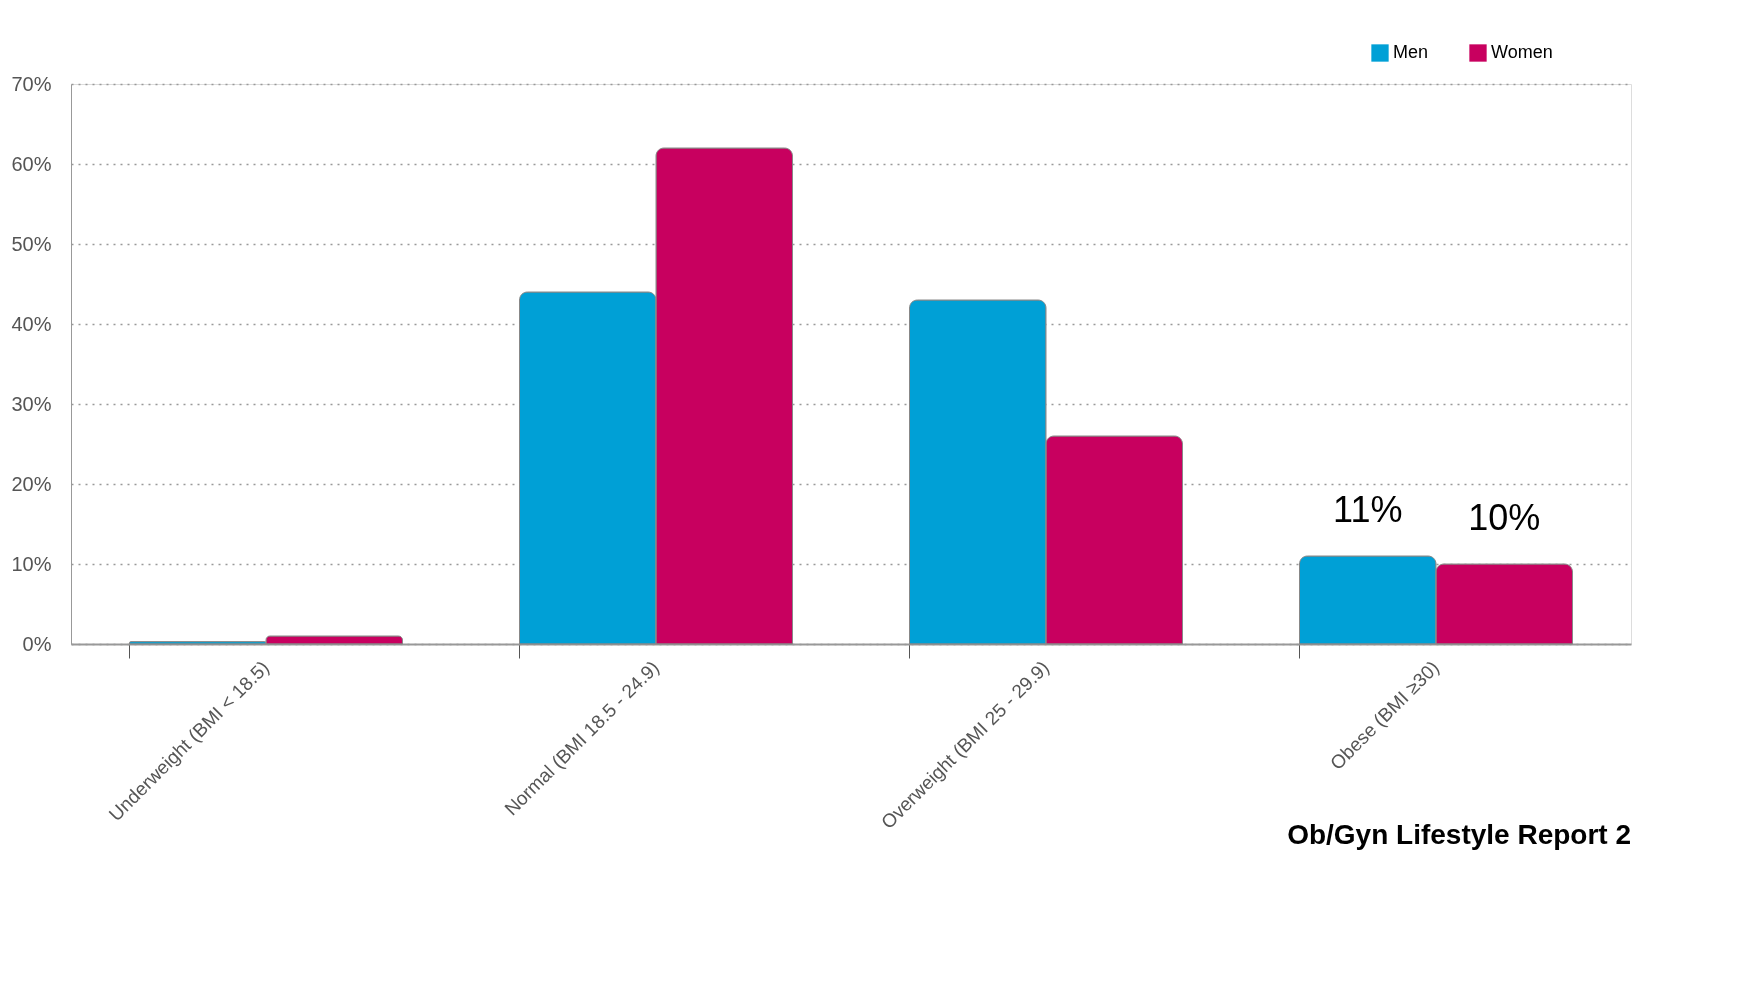 This screenshot has height=990, width=1754. I want to click on y-tick-label: 0%, so click(37, 643).